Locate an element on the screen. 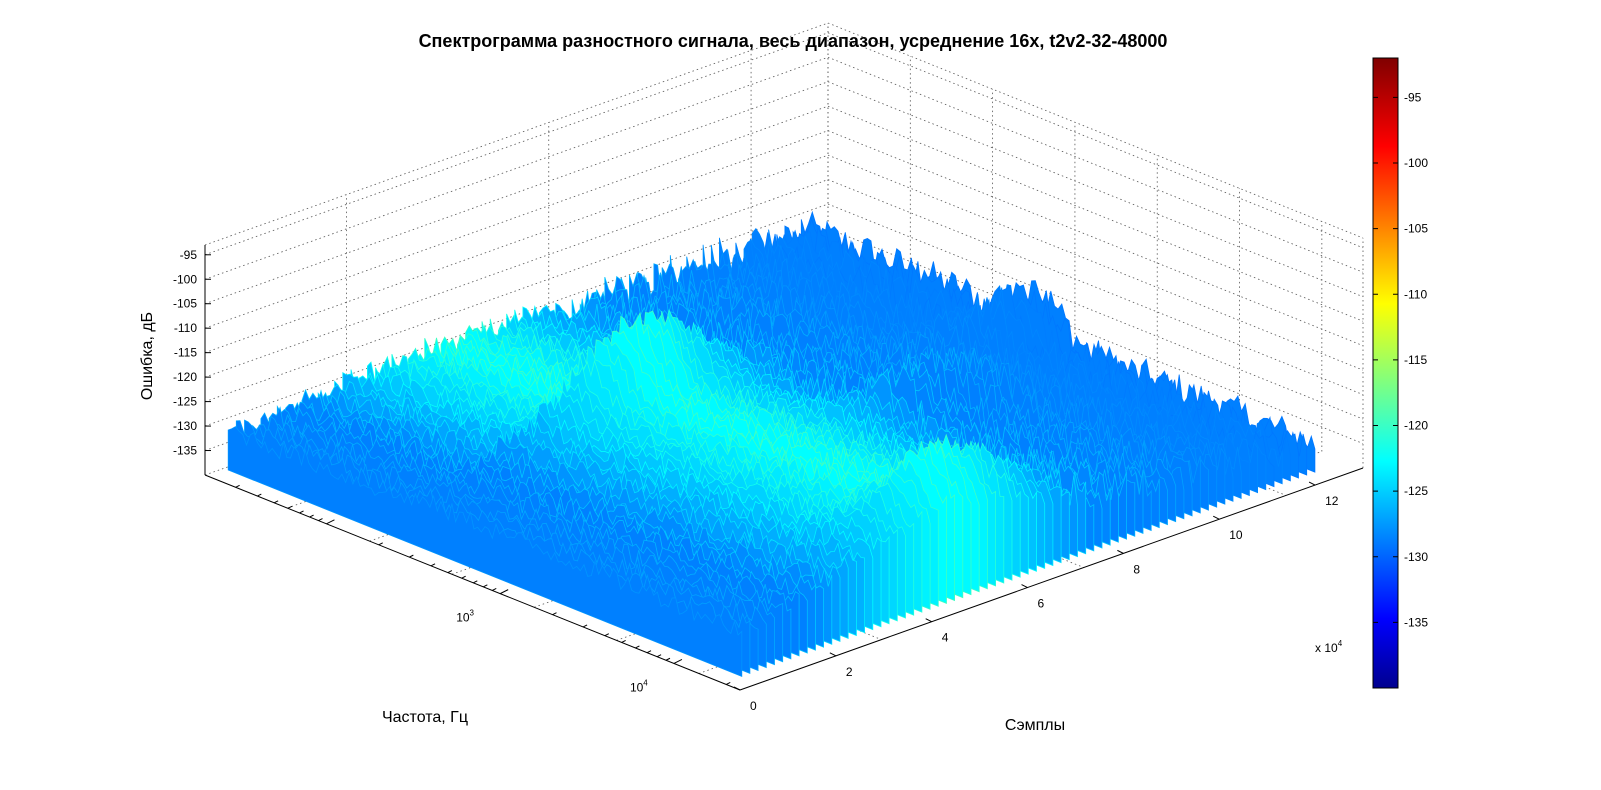  x-tick-label: 8 is located at coordinates (1136, 569).